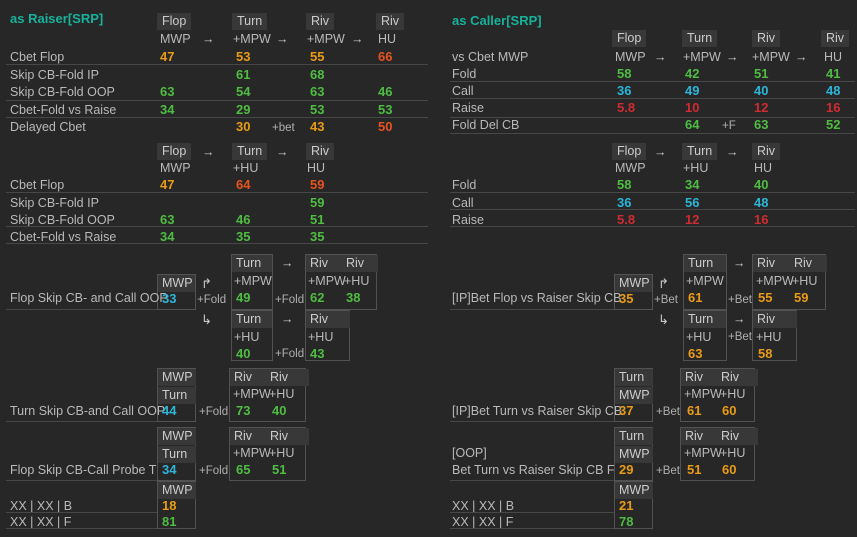  What do you see at coordinates (48, 127) in the screenshot?
I see `stat-label: Delayed Cbet` at bounding box center [48, 127].